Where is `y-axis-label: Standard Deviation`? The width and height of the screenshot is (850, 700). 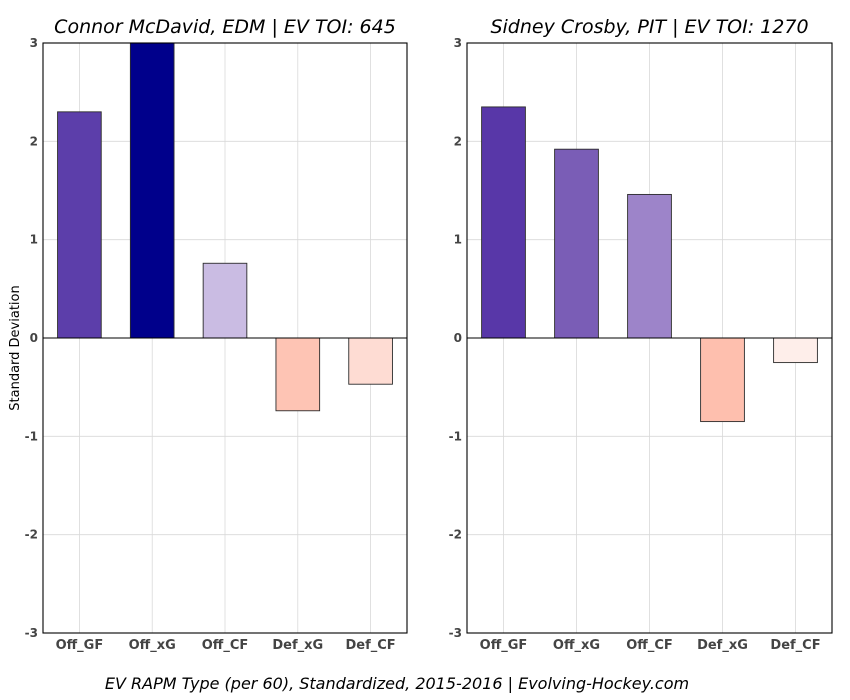 y-axis-label: Standard Deviation is located at coordinates (15, 347).